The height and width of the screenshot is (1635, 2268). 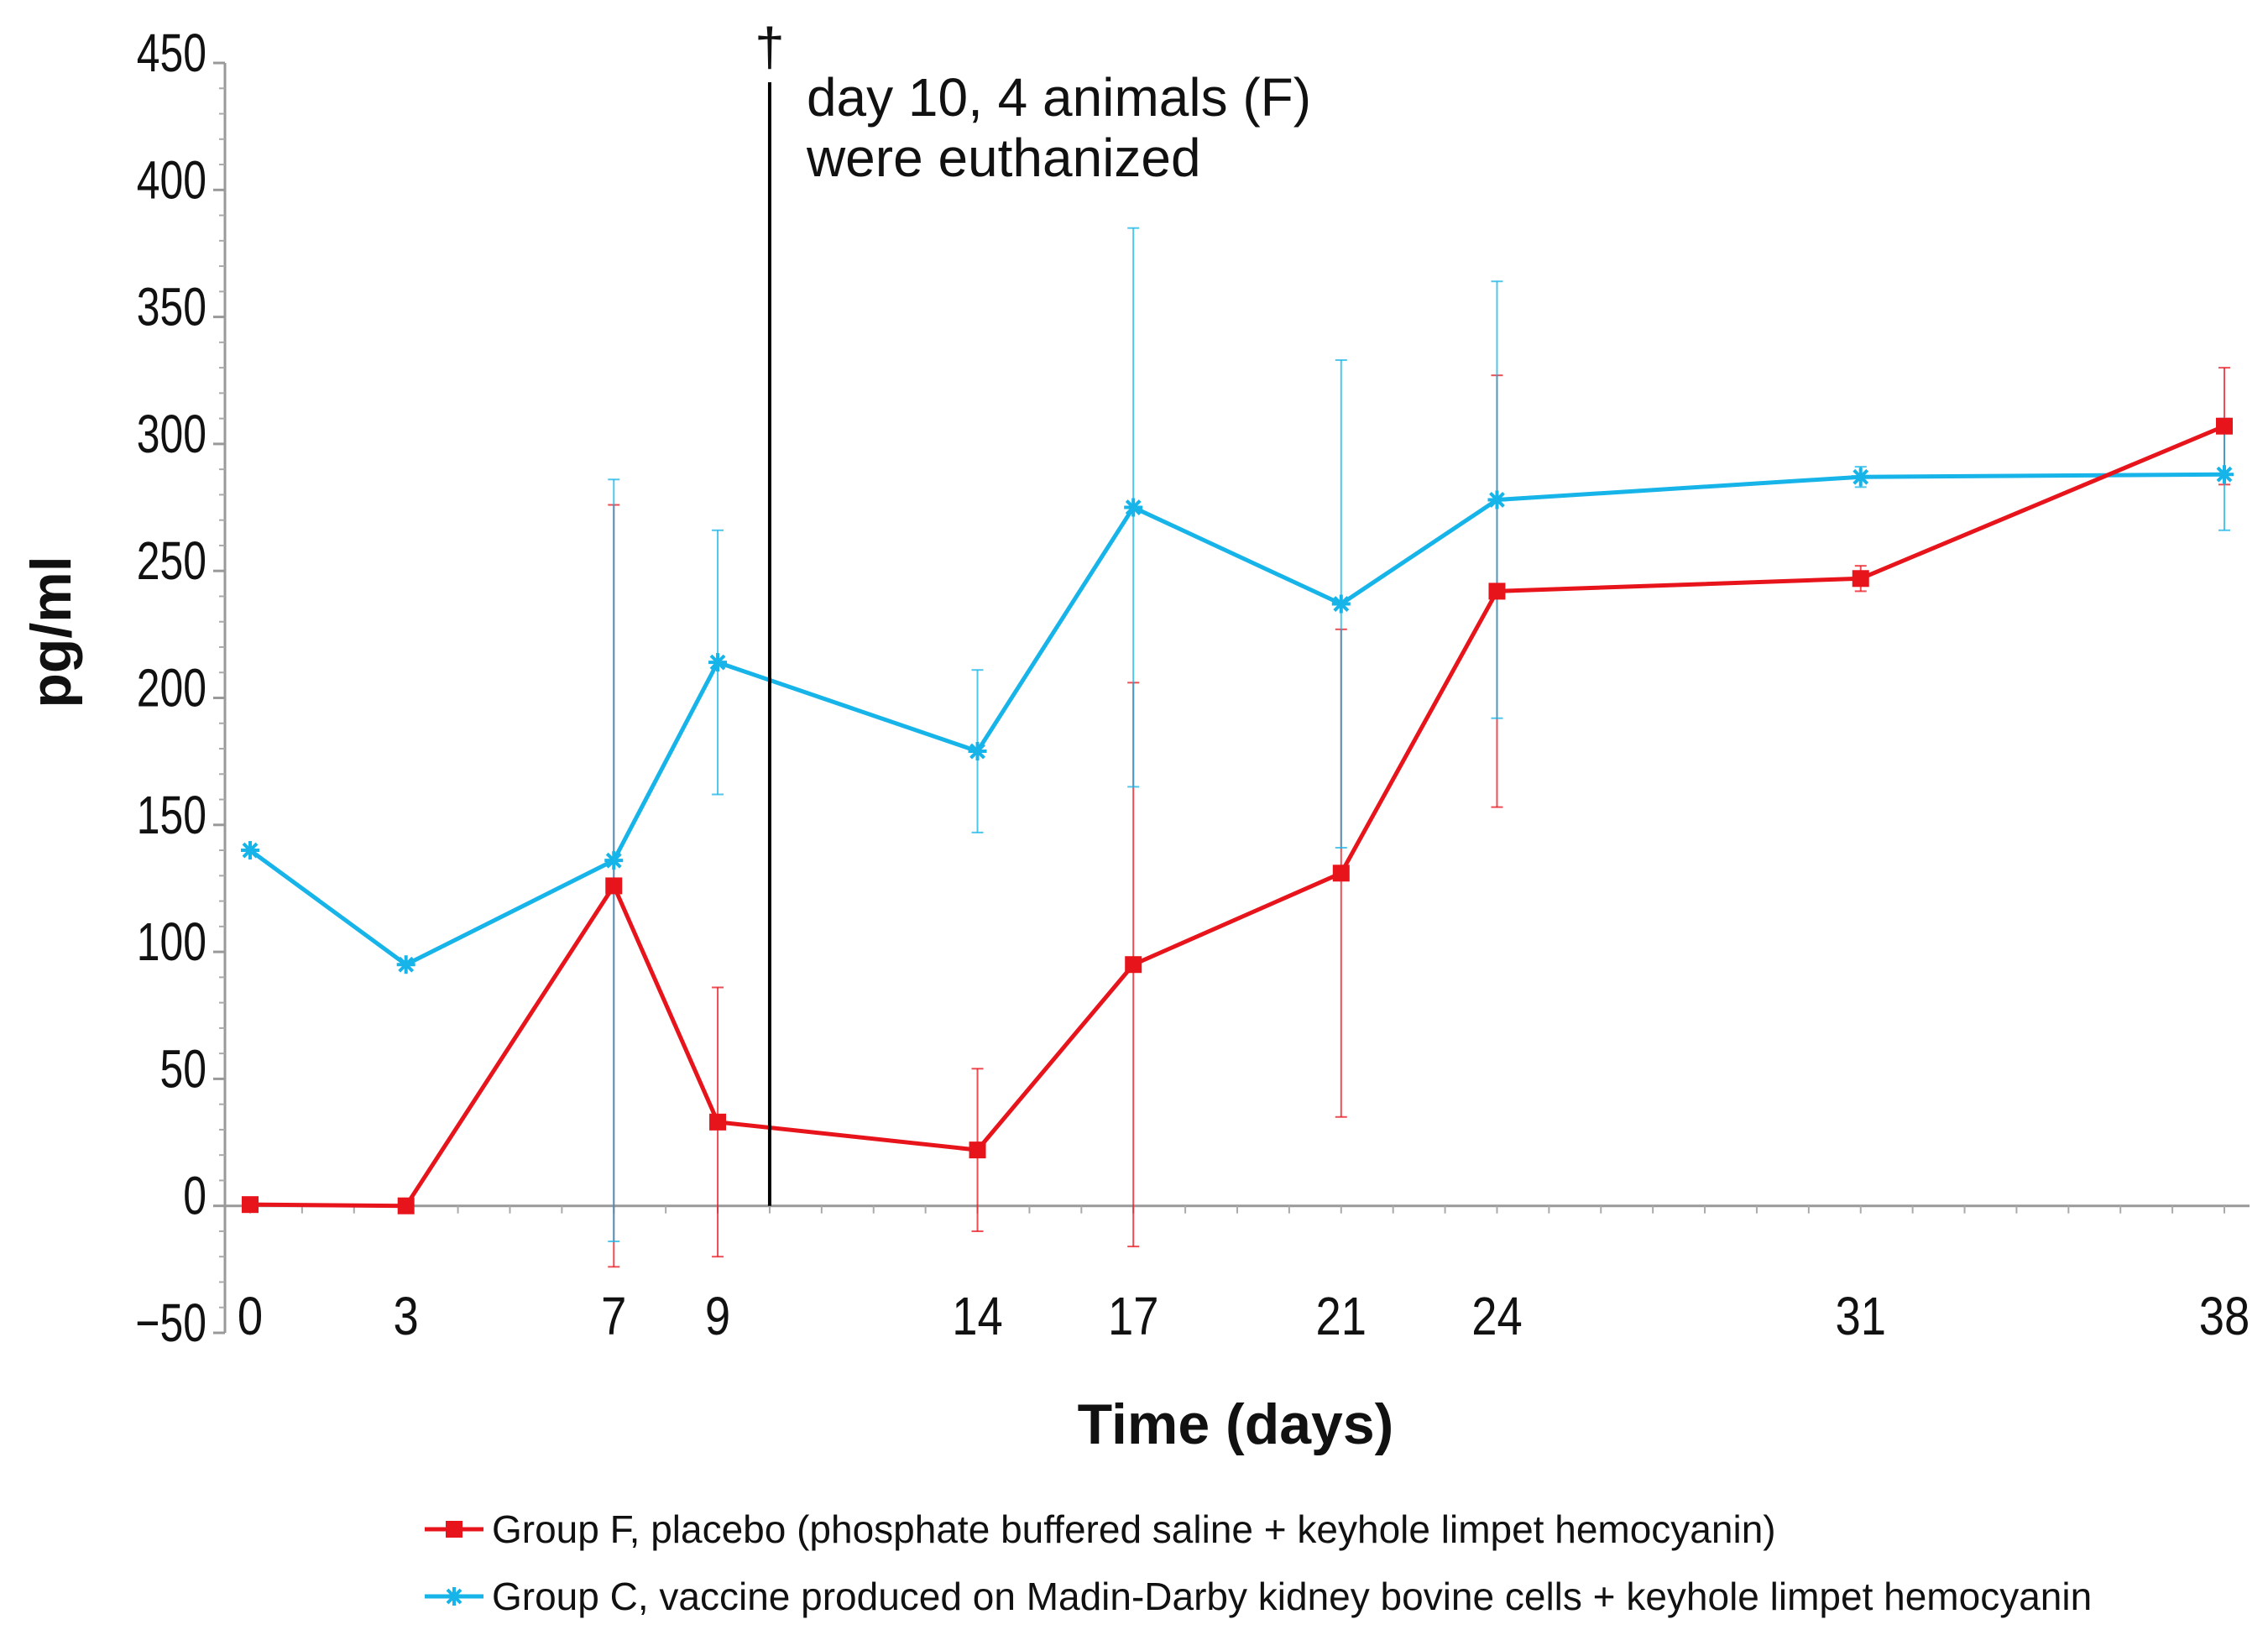 What do you see at coordinates (51, 632) in the screenshot?
I see `y-axis-title: pg/ml` at bounding box center [51, 632].